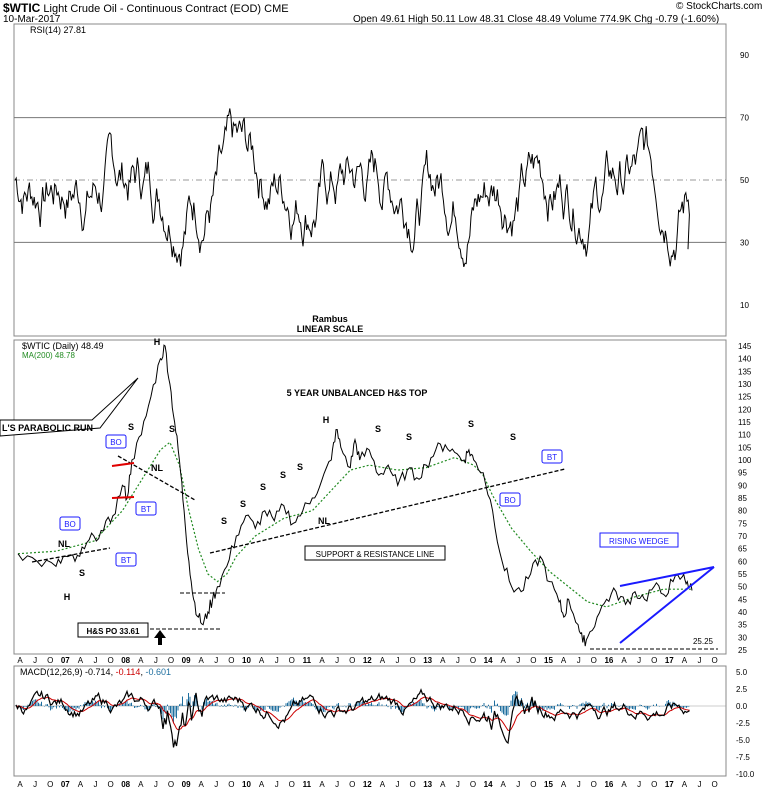  What do you see at coordinates (745, 384) in the screenshot?
I see `price-tick-label: 130` at bounding box center [745, 384].